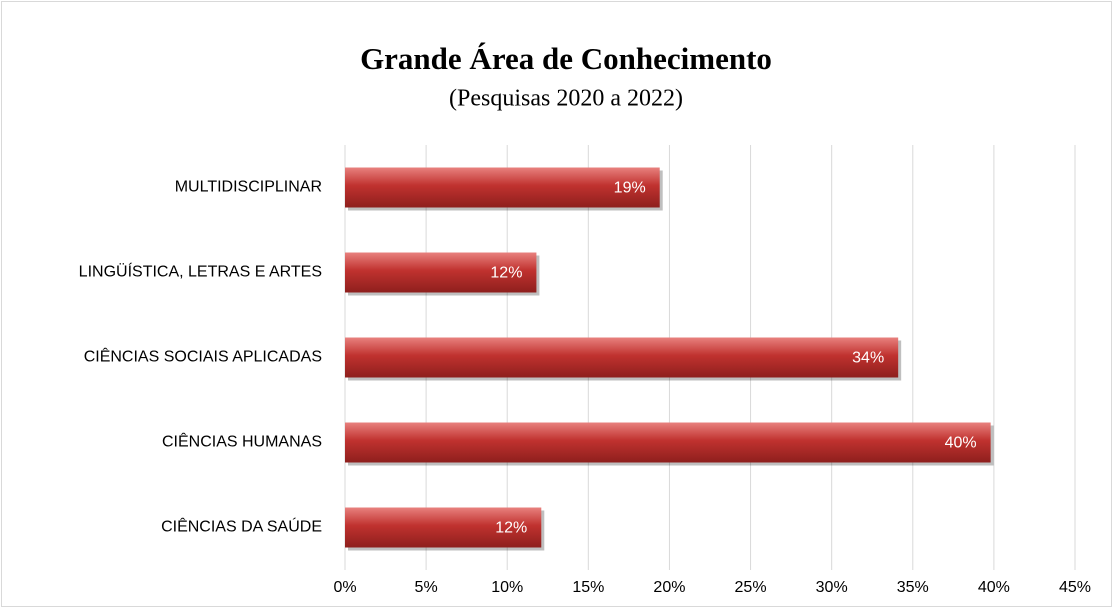 The width and height of the screenshot is (1113, 608). Describe the element at coordinates (994, 587) in the screenshot. I see `x-tick-label: 40%` at that location.